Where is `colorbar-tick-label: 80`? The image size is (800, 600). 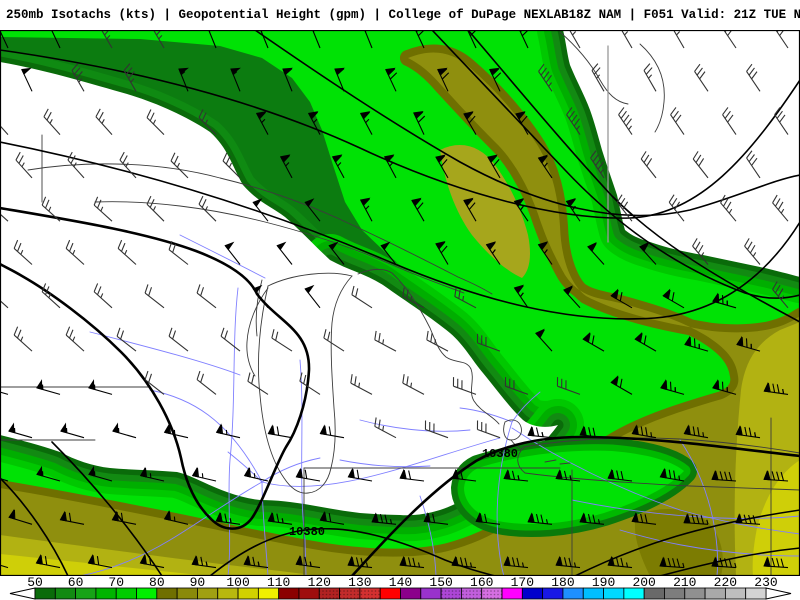 colorbar-tick-label: 80 is located at coordinates (157, 583).